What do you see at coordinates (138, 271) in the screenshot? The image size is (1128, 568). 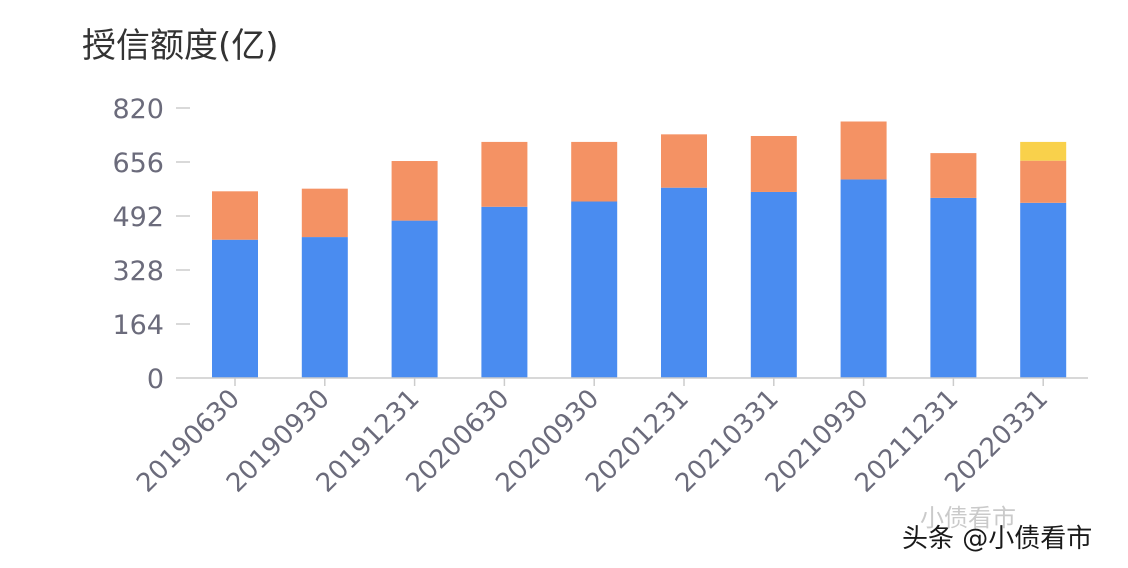 I see `y-tick-label: 328` at bounding box center [138, 271].